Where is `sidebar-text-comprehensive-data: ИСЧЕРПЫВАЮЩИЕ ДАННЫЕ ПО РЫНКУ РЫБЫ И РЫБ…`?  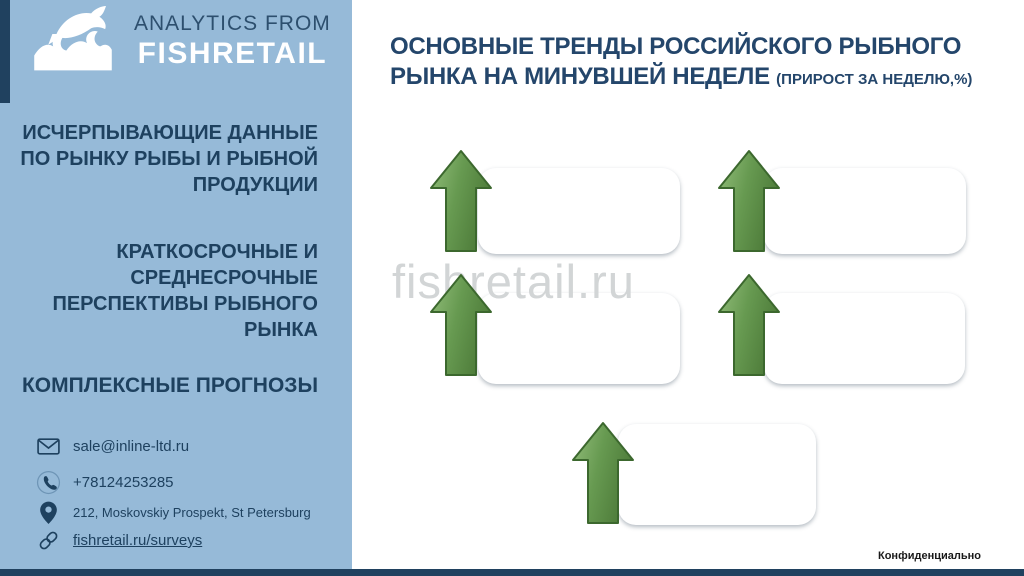 sidebar-text-comprehensive-data: ИСЧЕРПЫВАЮЩИЕ ДАННЫЕ ПО РЫНКУ РЫБЫ И РЫБ… is located at coordinates (169, 159).